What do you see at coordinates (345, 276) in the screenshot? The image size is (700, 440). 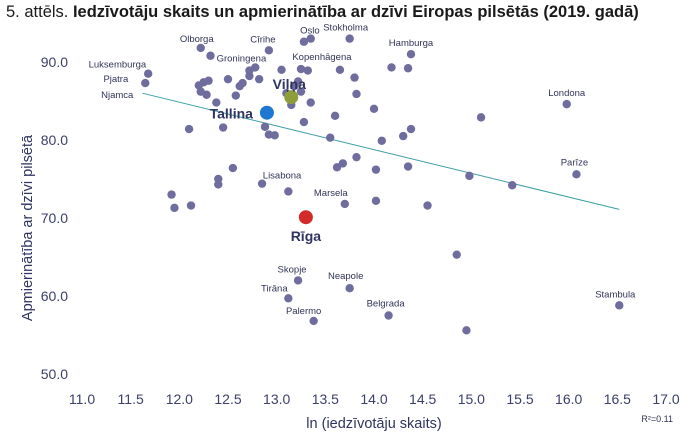 I see `point-label: Neapole` at bounding box center [345, 276].